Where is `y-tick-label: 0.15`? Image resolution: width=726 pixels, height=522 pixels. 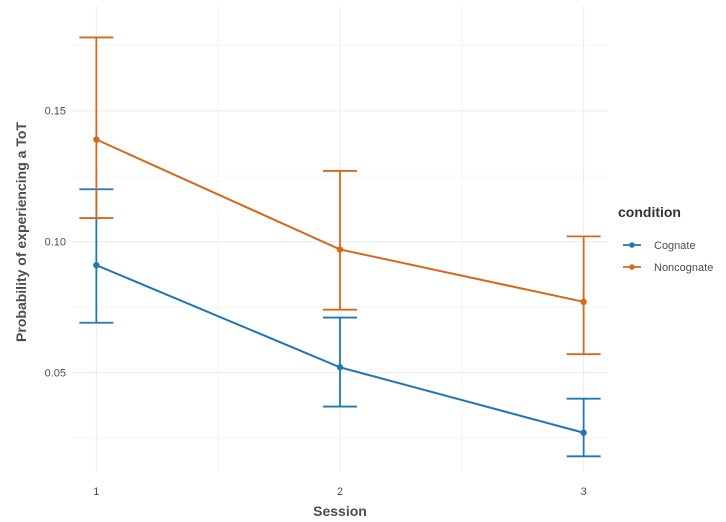
y-tick-label: 0.15 is located at coordinates (55, 112).